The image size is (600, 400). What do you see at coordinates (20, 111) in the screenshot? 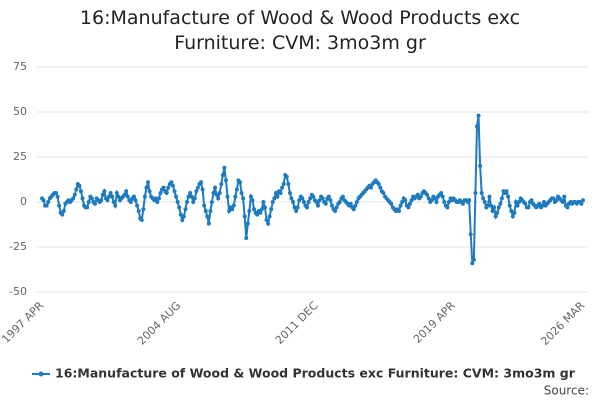
I see `y-tick-label: 50` at bounding box center [20, 111].